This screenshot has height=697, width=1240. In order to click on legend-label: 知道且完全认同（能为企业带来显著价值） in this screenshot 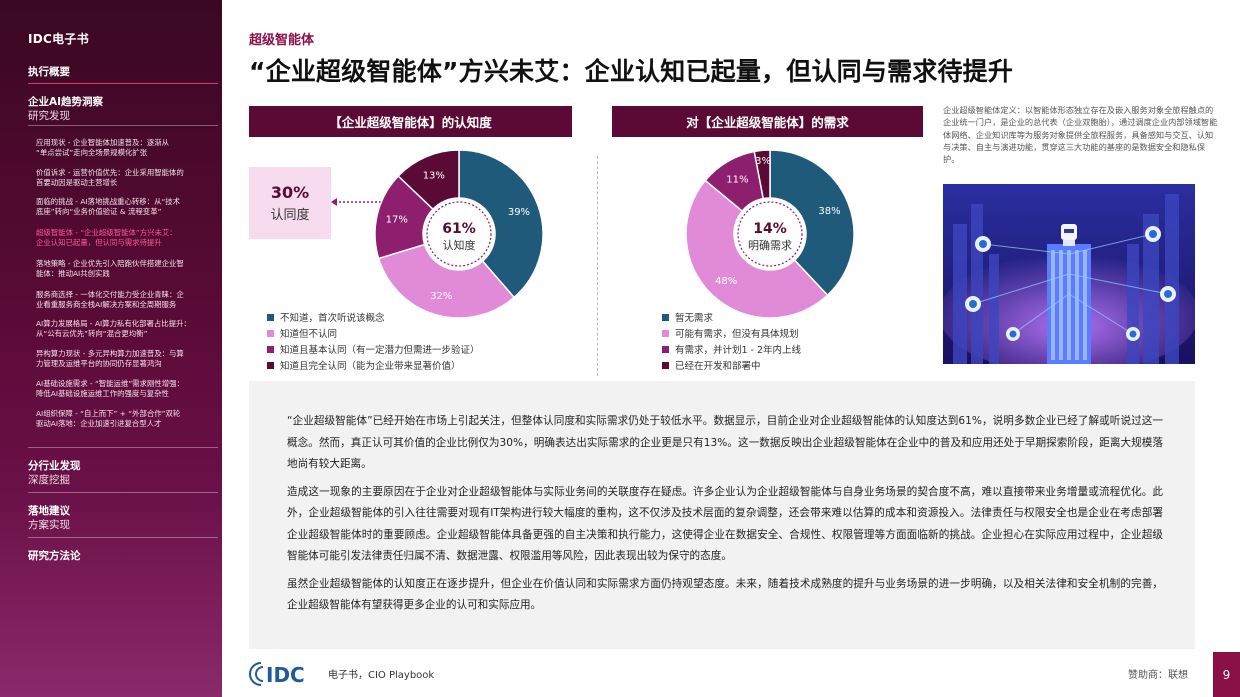, I will do `click(370, 366)`.